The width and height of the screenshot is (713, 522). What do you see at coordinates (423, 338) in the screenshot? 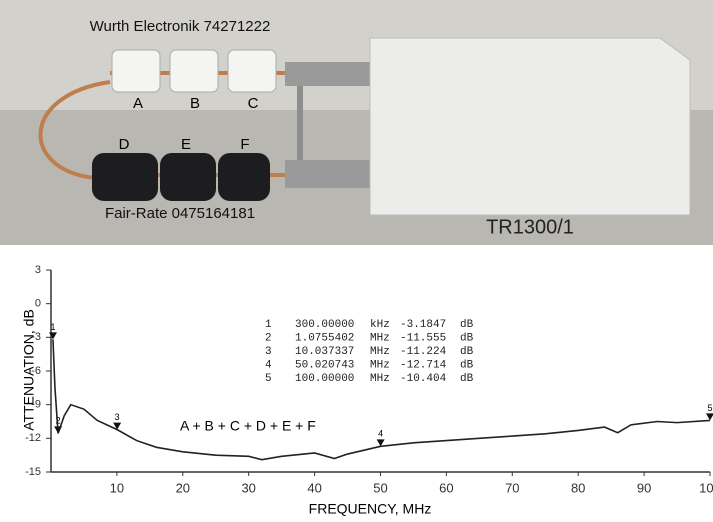
I see `marker-table-cell: -11.555` at bounding box center [423, 338].